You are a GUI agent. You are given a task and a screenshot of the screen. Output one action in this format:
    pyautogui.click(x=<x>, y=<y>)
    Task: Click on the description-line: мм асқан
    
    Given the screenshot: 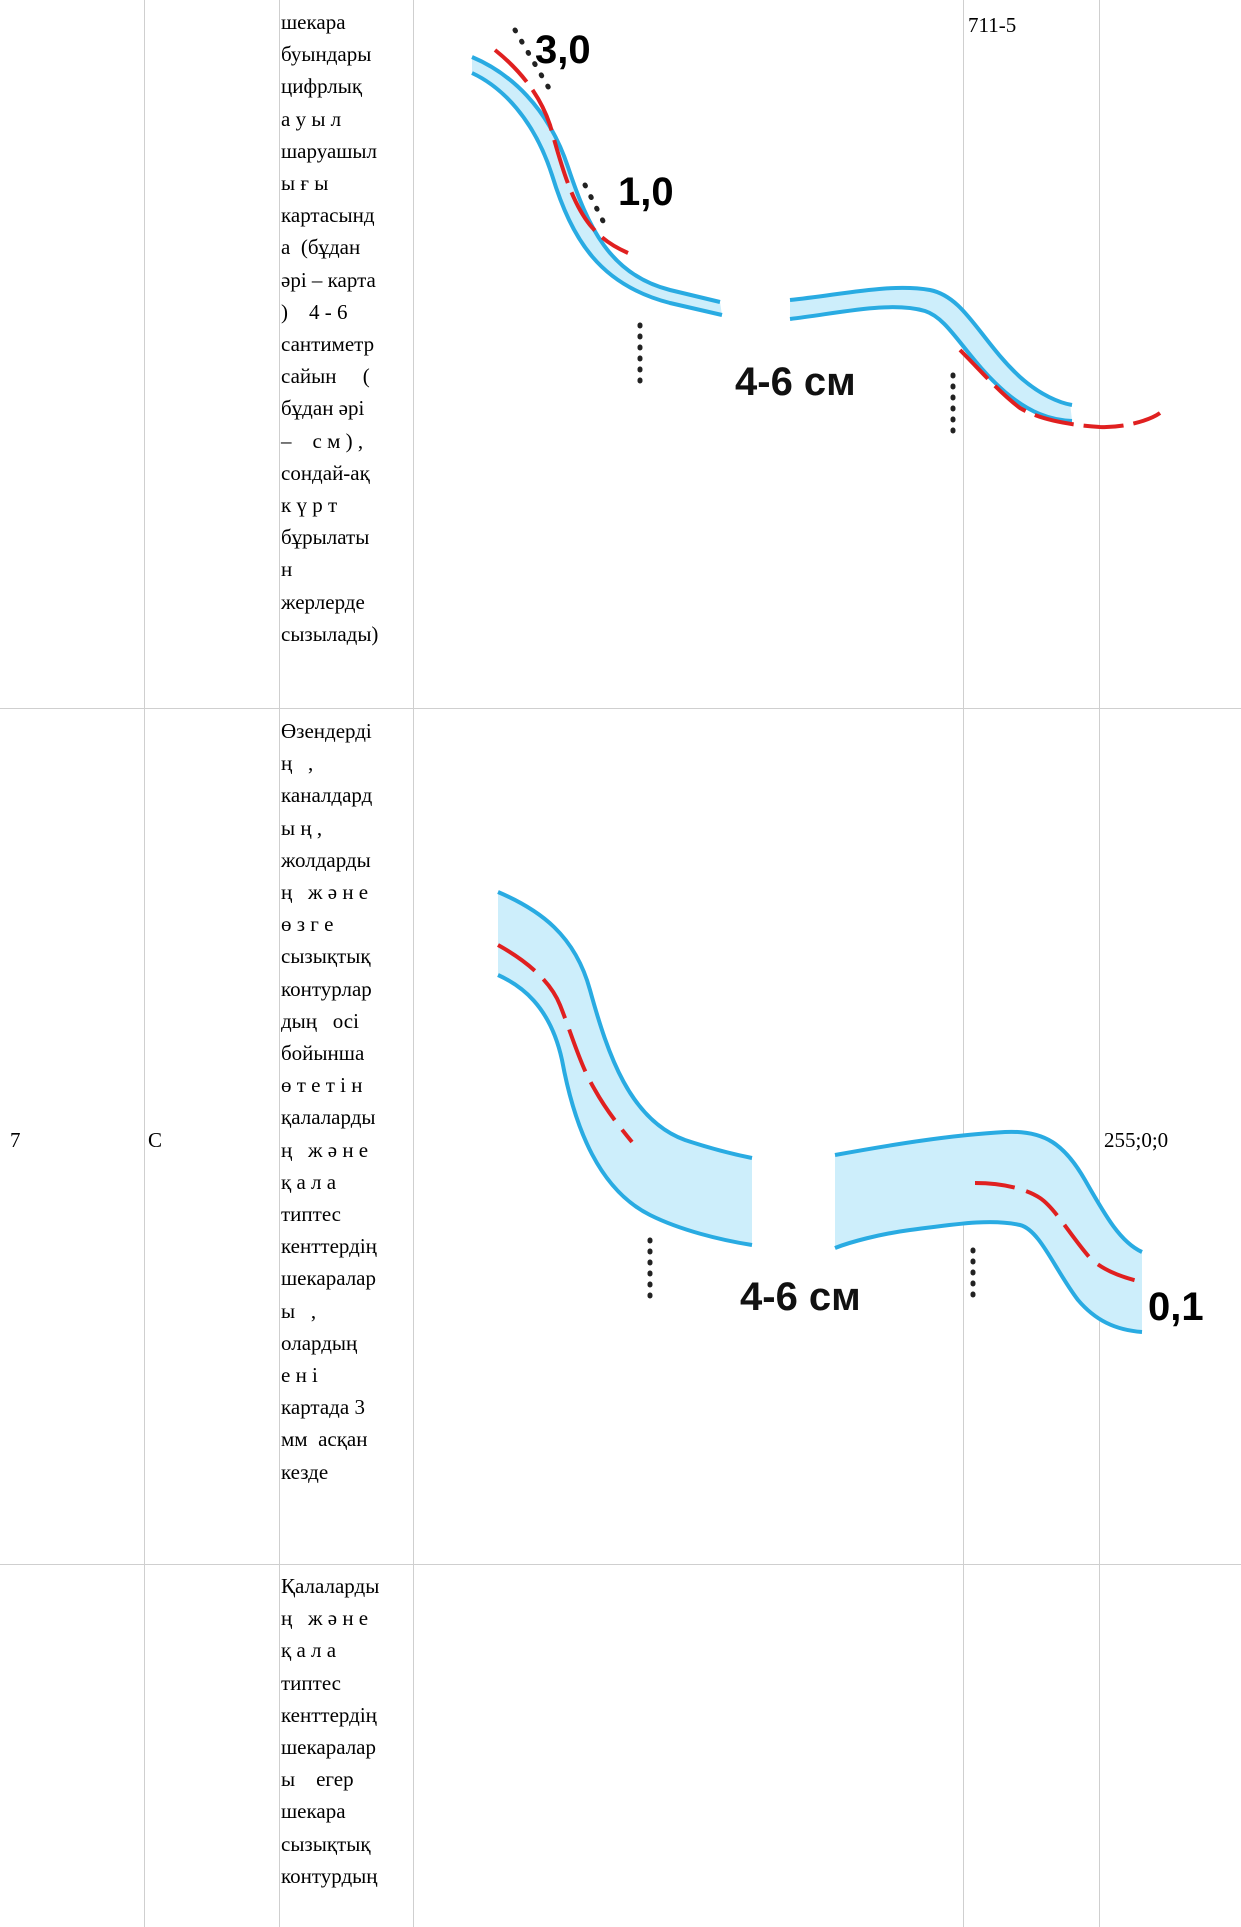 What is the action you would take?
    pyautogui.click(x=324, y=1439)
    